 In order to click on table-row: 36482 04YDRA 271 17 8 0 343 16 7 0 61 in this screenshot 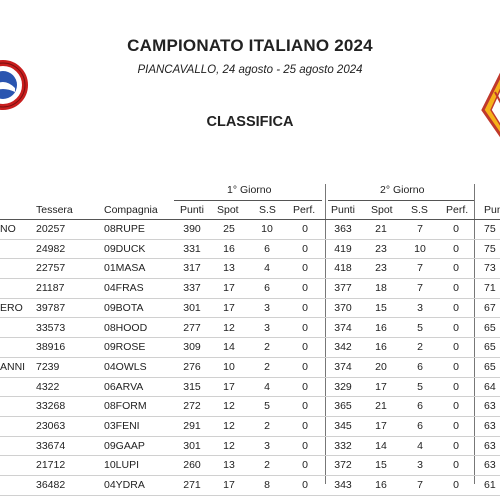, I will do `click(250, 486)`.